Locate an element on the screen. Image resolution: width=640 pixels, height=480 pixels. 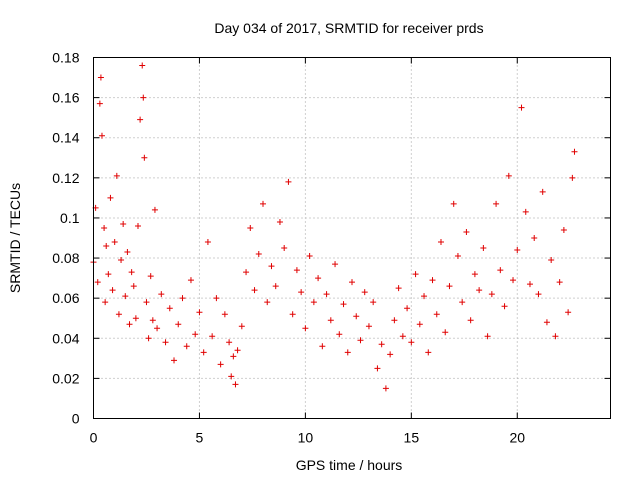
y-tick-label: 0 is located at coordinates (76, 419).